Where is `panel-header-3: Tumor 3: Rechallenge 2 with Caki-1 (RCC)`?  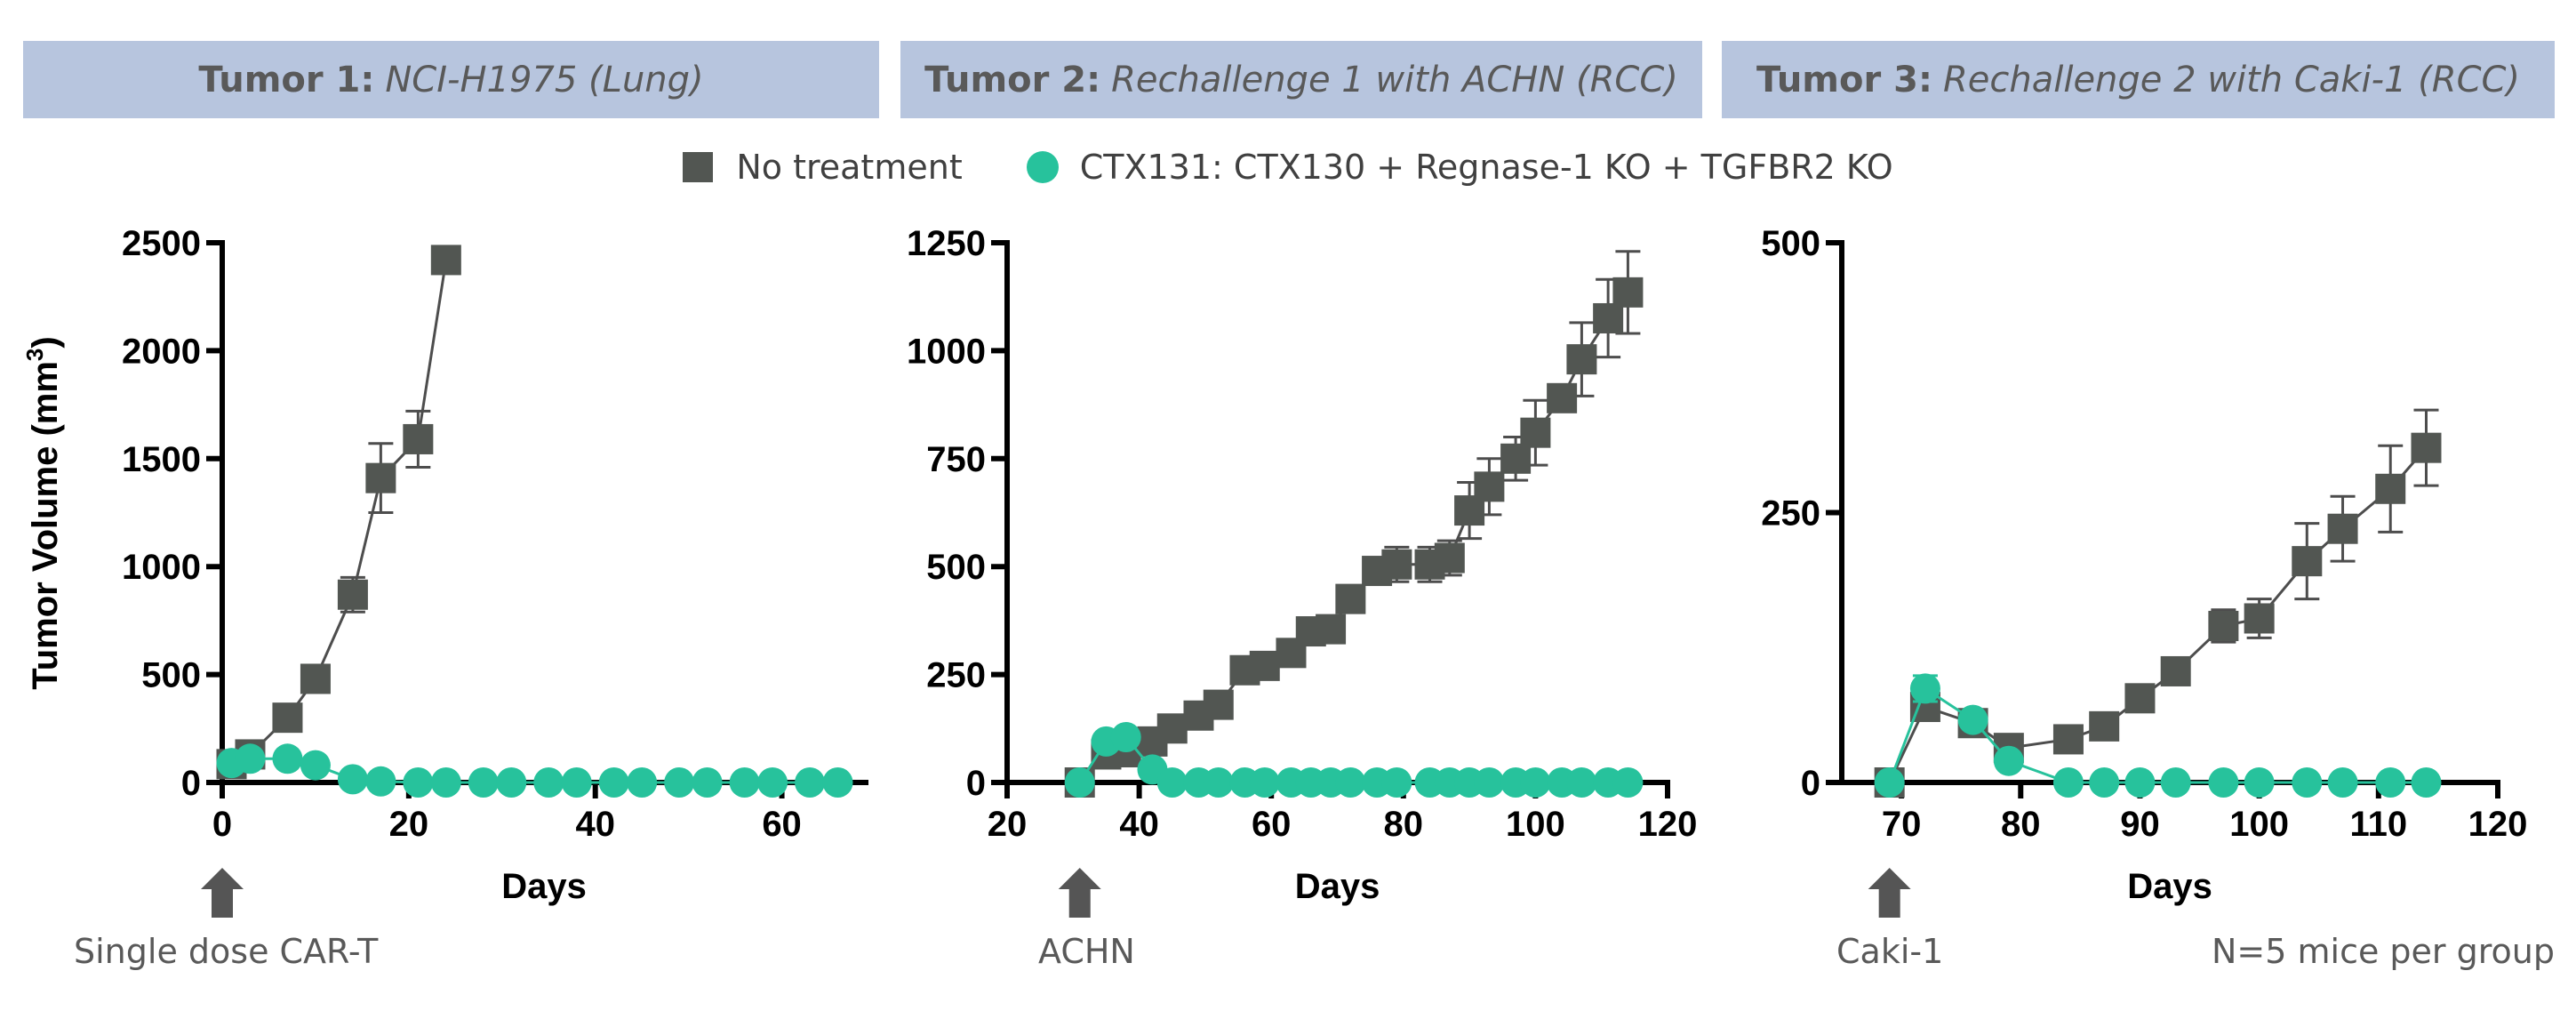 panel-header-3: Tumor 3: Rechallenge 2 with Caki-1 (RCC) is located at coordinates (2138, 79).